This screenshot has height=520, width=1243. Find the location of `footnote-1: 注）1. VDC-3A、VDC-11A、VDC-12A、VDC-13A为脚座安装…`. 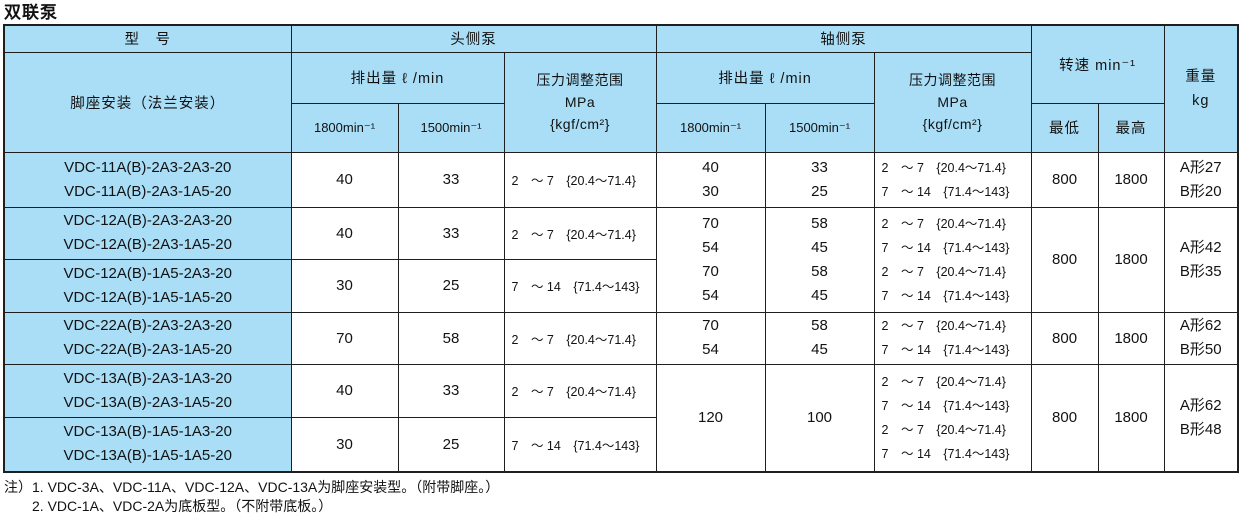

footnote-1: 注）1. VDC-3A、VDC-11A、VDC-12A、VDC-13A为脚座安装… is located at coordinates (252, 487).